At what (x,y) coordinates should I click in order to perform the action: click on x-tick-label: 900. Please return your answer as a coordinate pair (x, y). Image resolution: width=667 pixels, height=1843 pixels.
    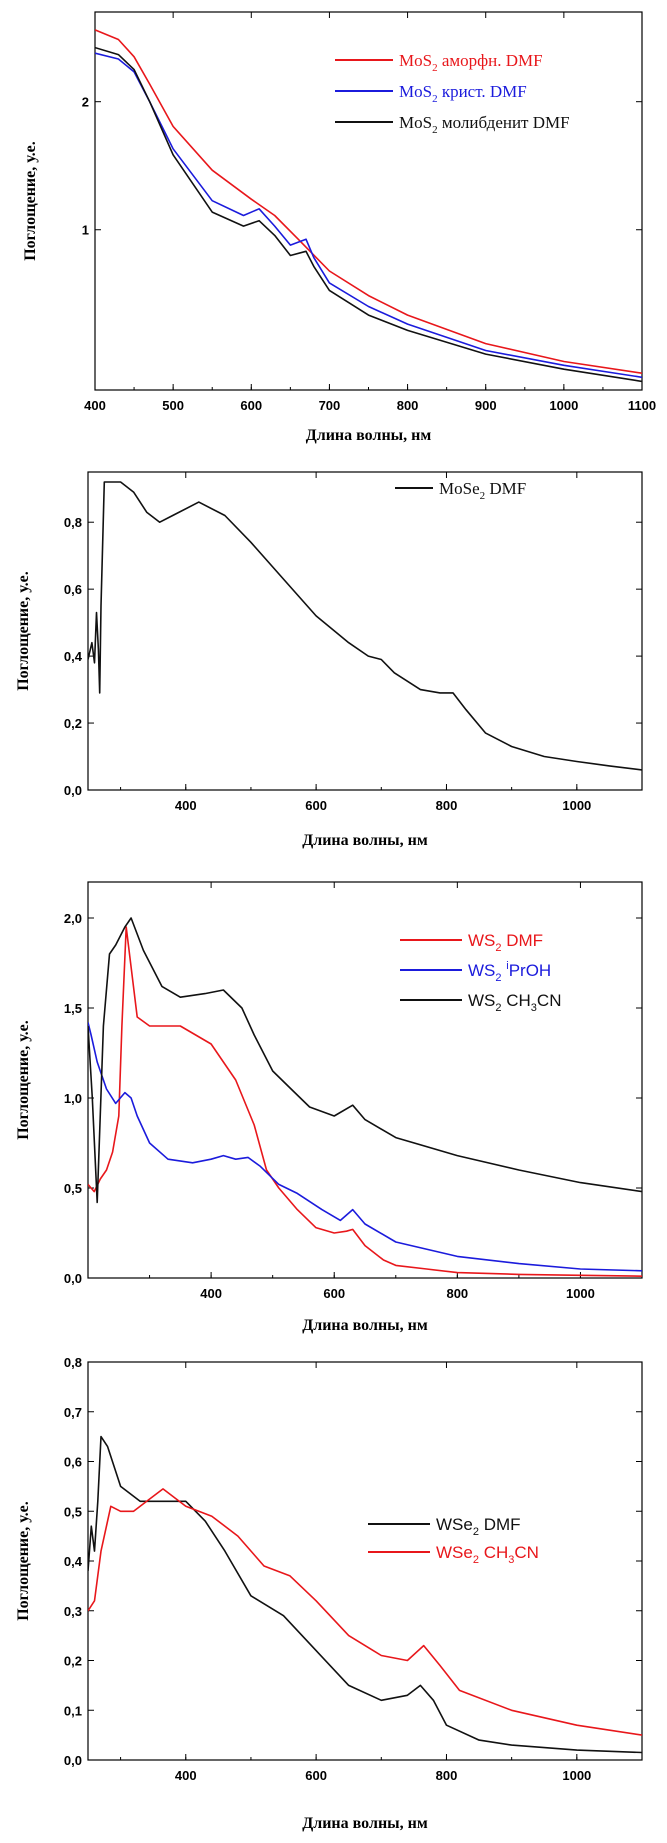
    Looking at the image, I should click on (486, 405).